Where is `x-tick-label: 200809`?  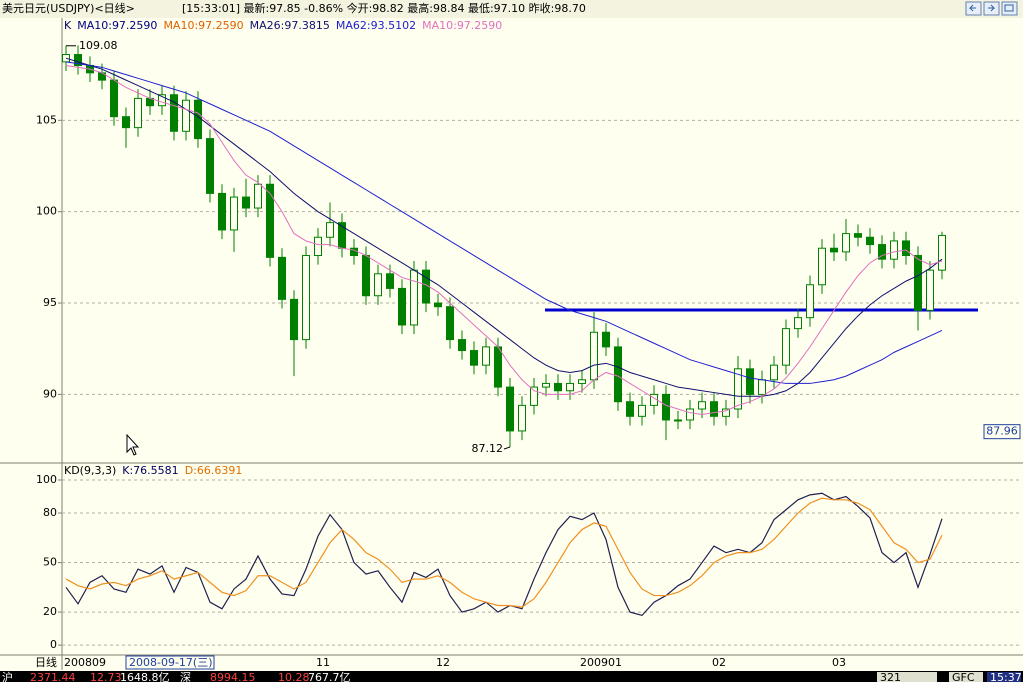 x-tick-label: 200809 is located at coordinates (85, 662).